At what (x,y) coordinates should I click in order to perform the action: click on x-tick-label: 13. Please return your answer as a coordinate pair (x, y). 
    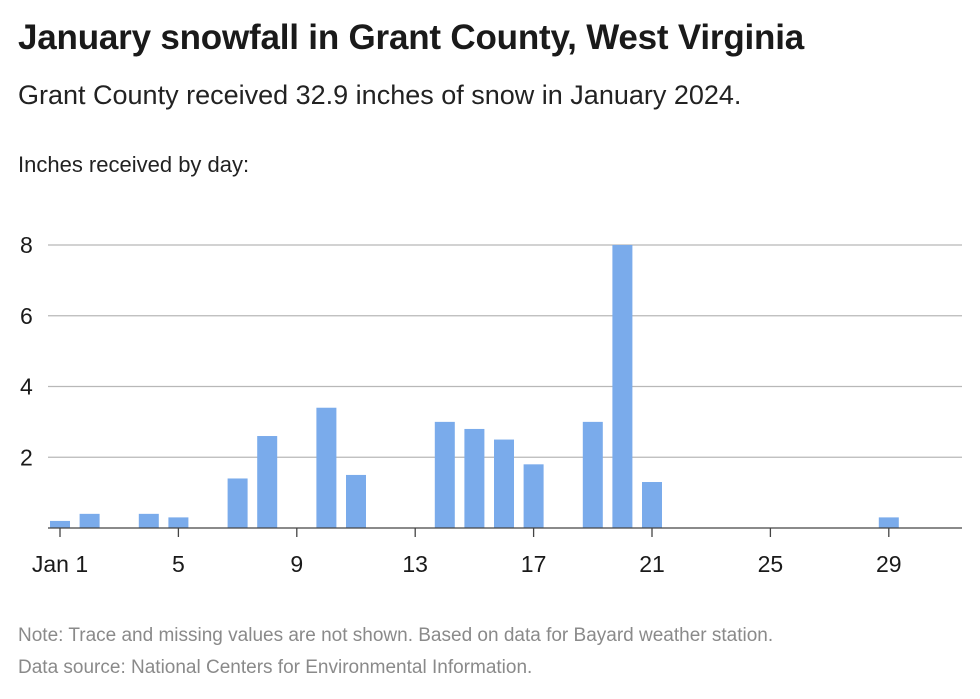
    Looking at the image, I should click on (415, 564).